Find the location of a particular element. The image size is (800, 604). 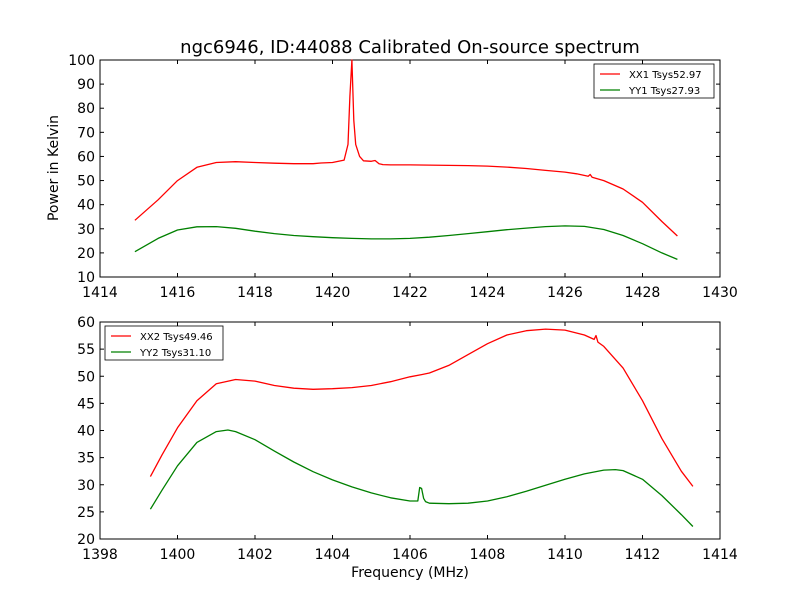

top-plot-ylabel: Power in Kelvin is located at coordinates (54, 168).